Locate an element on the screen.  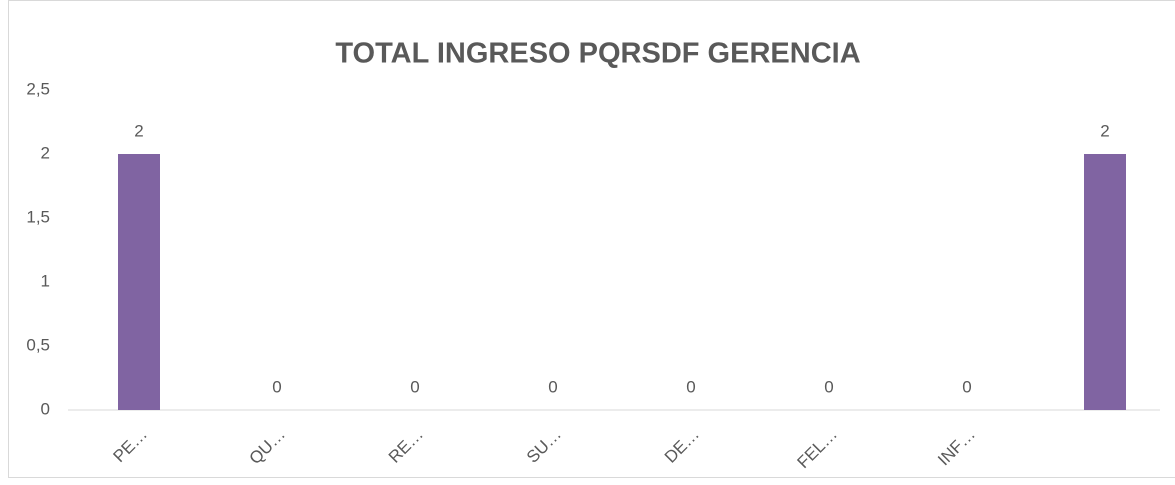
y-tick-label: 1,5 is located at coordinates (38, 216).